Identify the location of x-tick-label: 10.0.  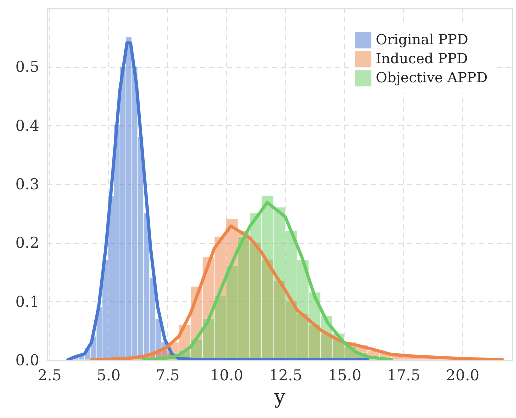
(227, 375).